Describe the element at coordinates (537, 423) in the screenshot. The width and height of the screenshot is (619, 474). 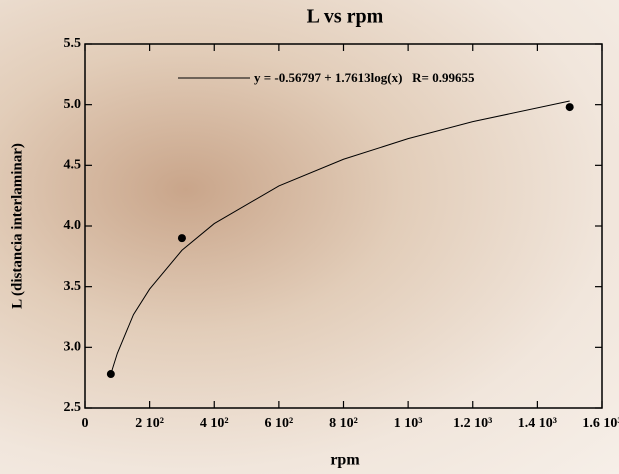
I see `x-tick-label: 1.4 10³` at that location.